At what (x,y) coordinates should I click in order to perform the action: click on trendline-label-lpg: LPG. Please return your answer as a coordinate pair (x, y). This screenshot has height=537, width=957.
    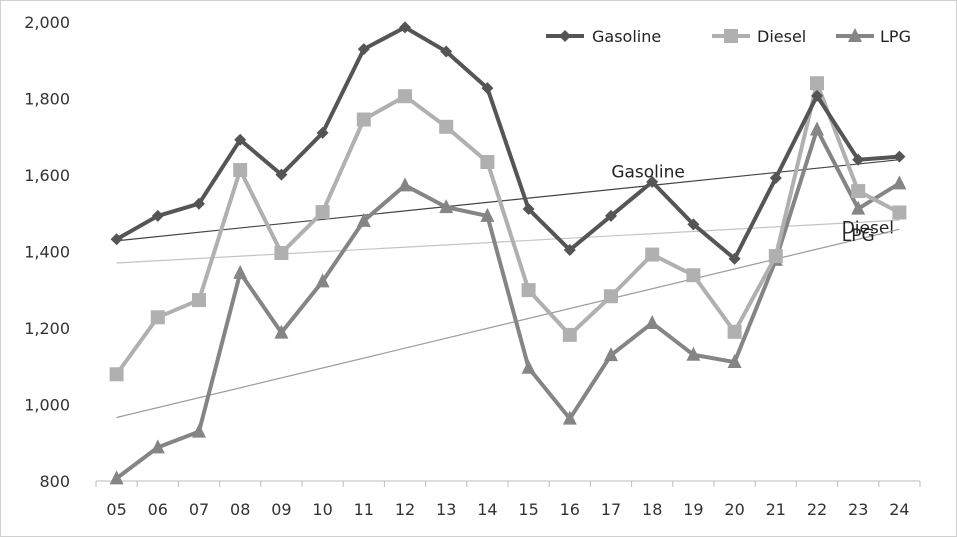
    Looking at the image, I should click on (858, 236).